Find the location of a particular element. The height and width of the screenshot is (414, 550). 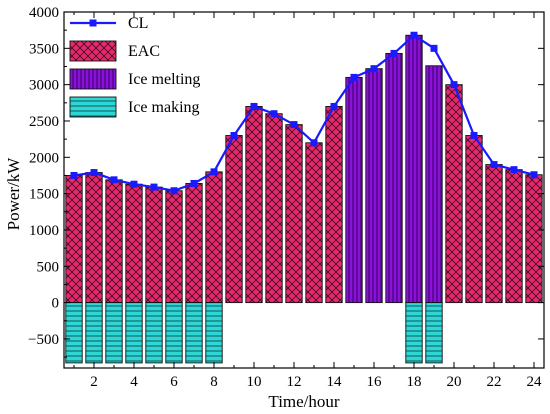

x-tick-label-22: 22 is located at coordinates (494, 382).